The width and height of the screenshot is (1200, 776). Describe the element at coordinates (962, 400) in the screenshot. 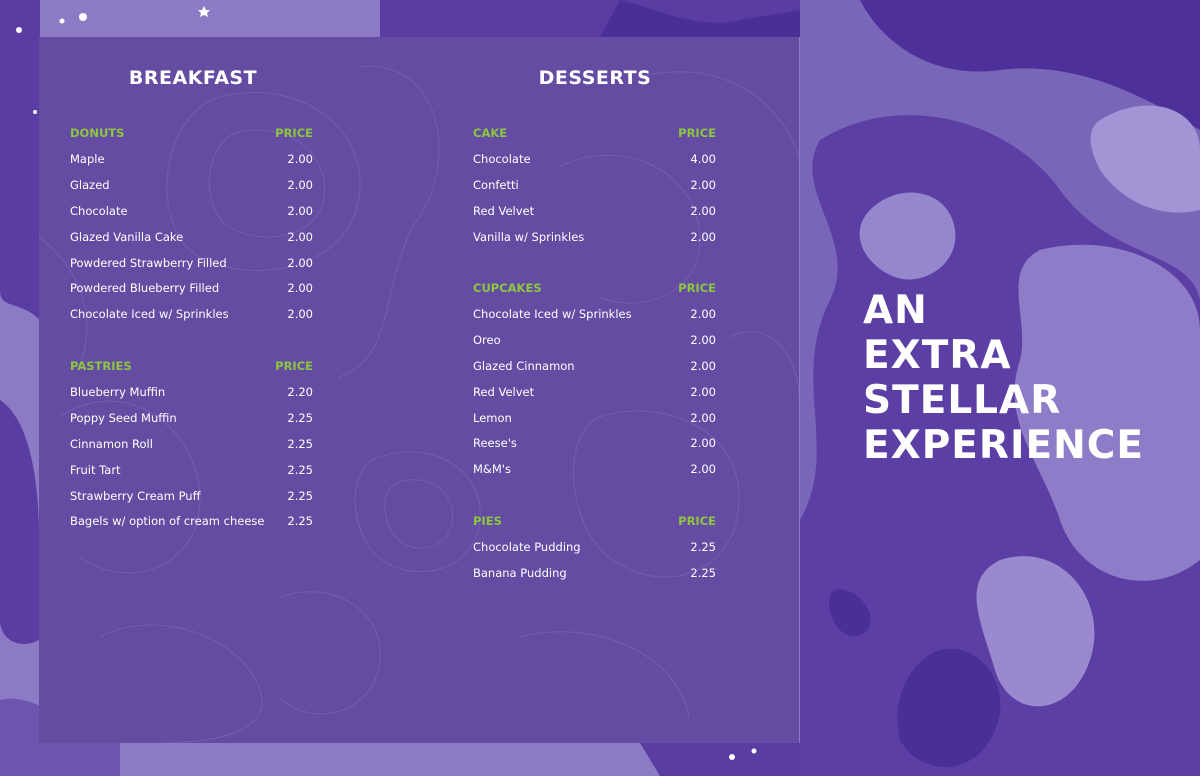

I see `tagline-line-3: STELLAR` at that location.